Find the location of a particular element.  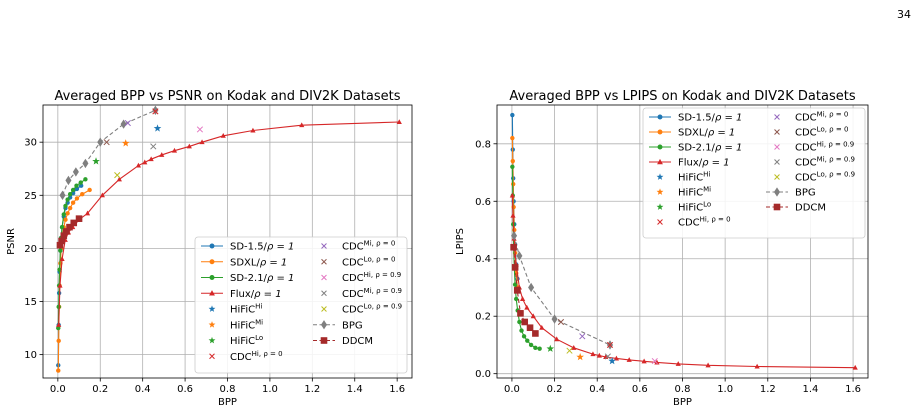

x-tick-label: 1.2 is located at coordinates (312, 389).